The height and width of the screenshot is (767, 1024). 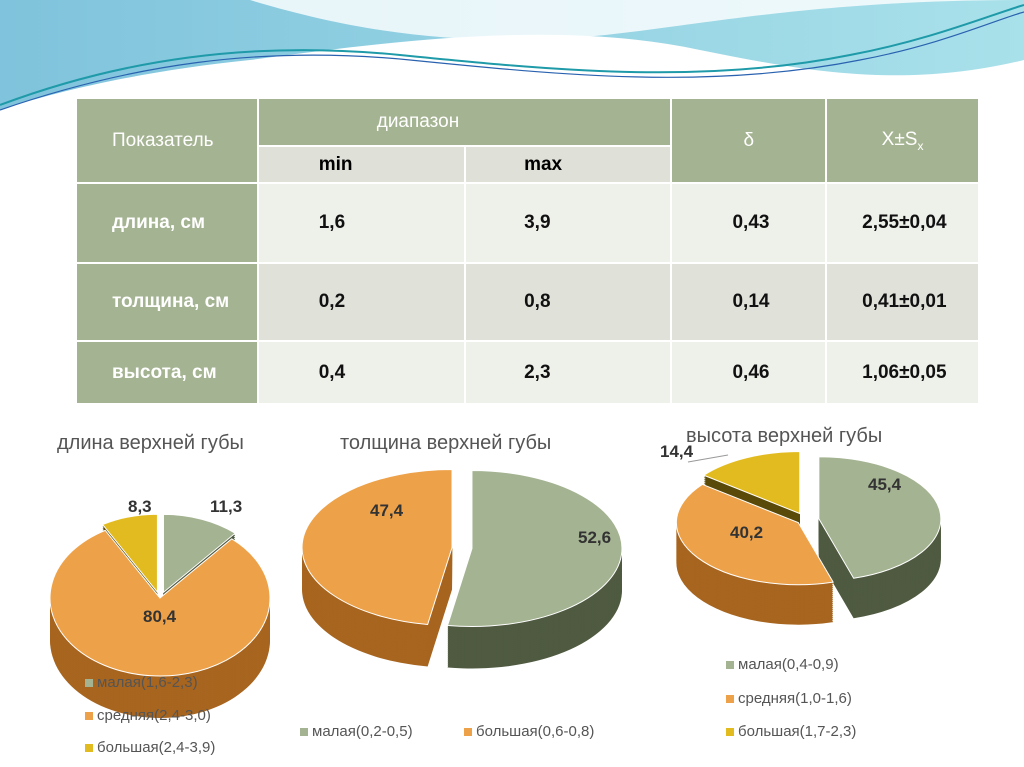 What do you see at coordinates (749, 140) in the screenshot?
I see `header-delta: δ` at bounding box center [749, 140].